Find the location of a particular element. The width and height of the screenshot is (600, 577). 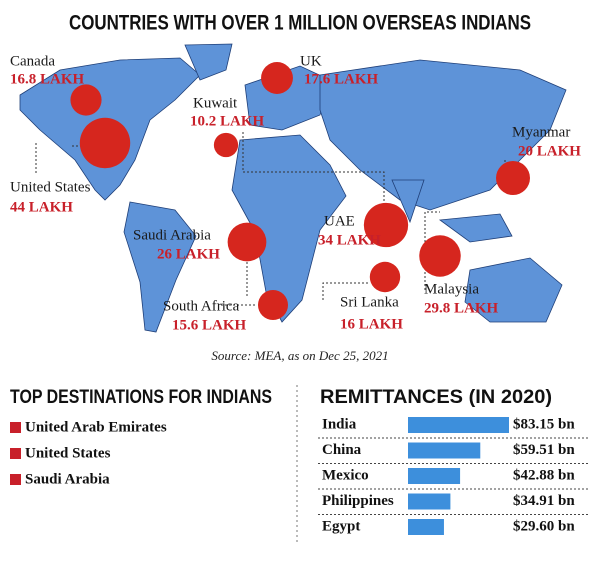

section-title: TOP DESTINATIONS FOR INDIANS is located at coordinates (141, 397).